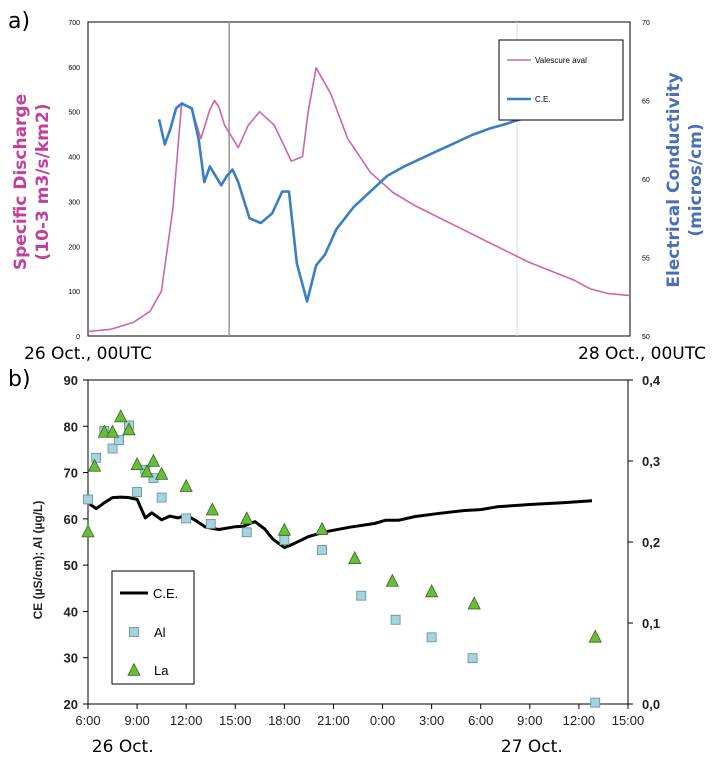 Image resolution: width=715 pixels, height=765 pixels. I want to click on panel-a-label: a), so click(19, 21).